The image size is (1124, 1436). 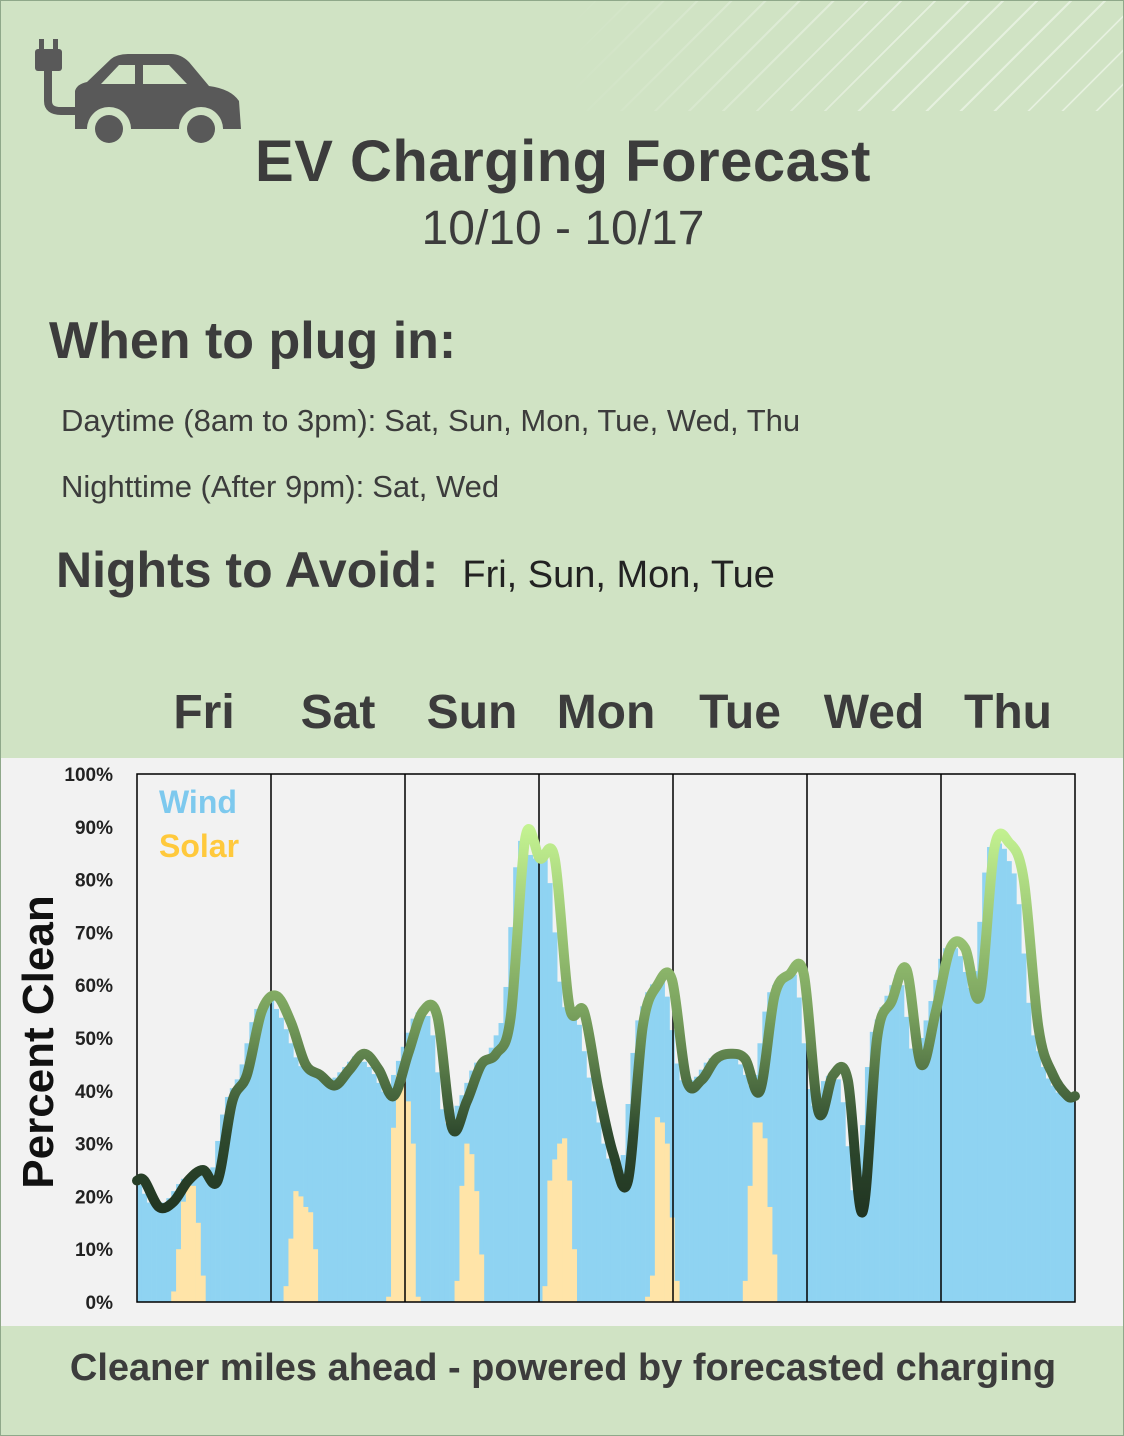 What do you see at coordinates (563, 228) in the screenshot?
I see `date-range: 10/10 - 10/17` at bounding box center [563, 228].